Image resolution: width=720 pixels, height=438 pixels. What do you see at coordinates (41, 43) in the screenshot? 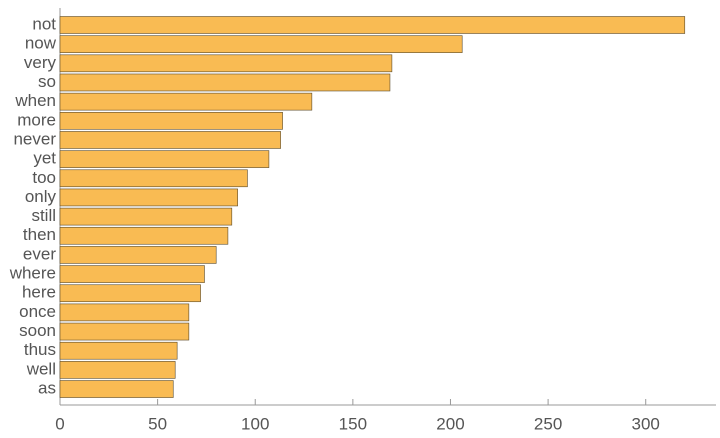
I see `y-tick-label: now` at bounding box center [41, 43].